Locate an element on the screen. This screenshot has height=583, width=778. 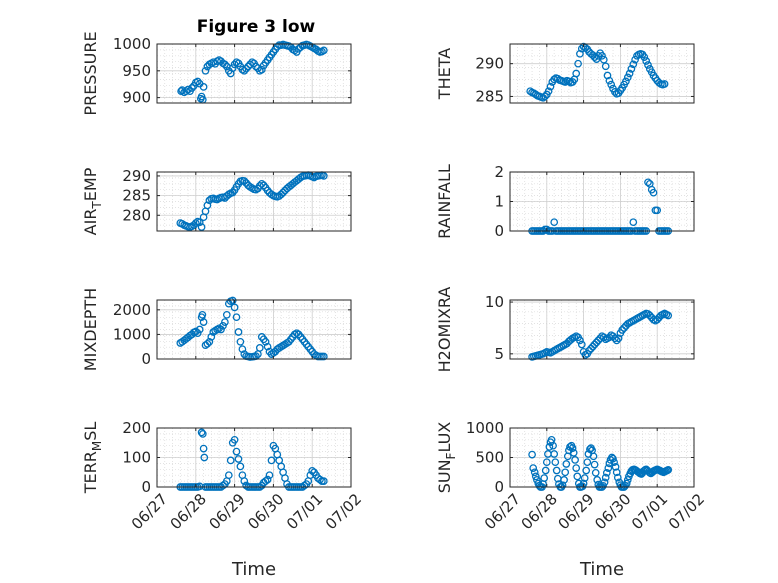
y-axis-label: PRESSURE is located at coordinates (90, 73).